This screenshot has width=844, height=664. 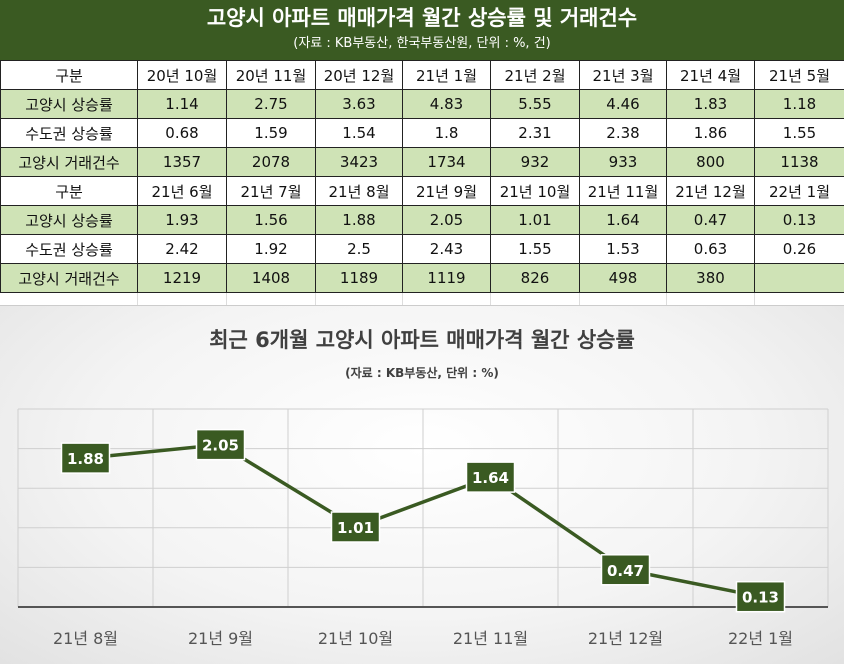 What do you see at coordinates (447, 278) in the screenshot?
I see `table-cell: 1119` at bounding box center [447, 278].